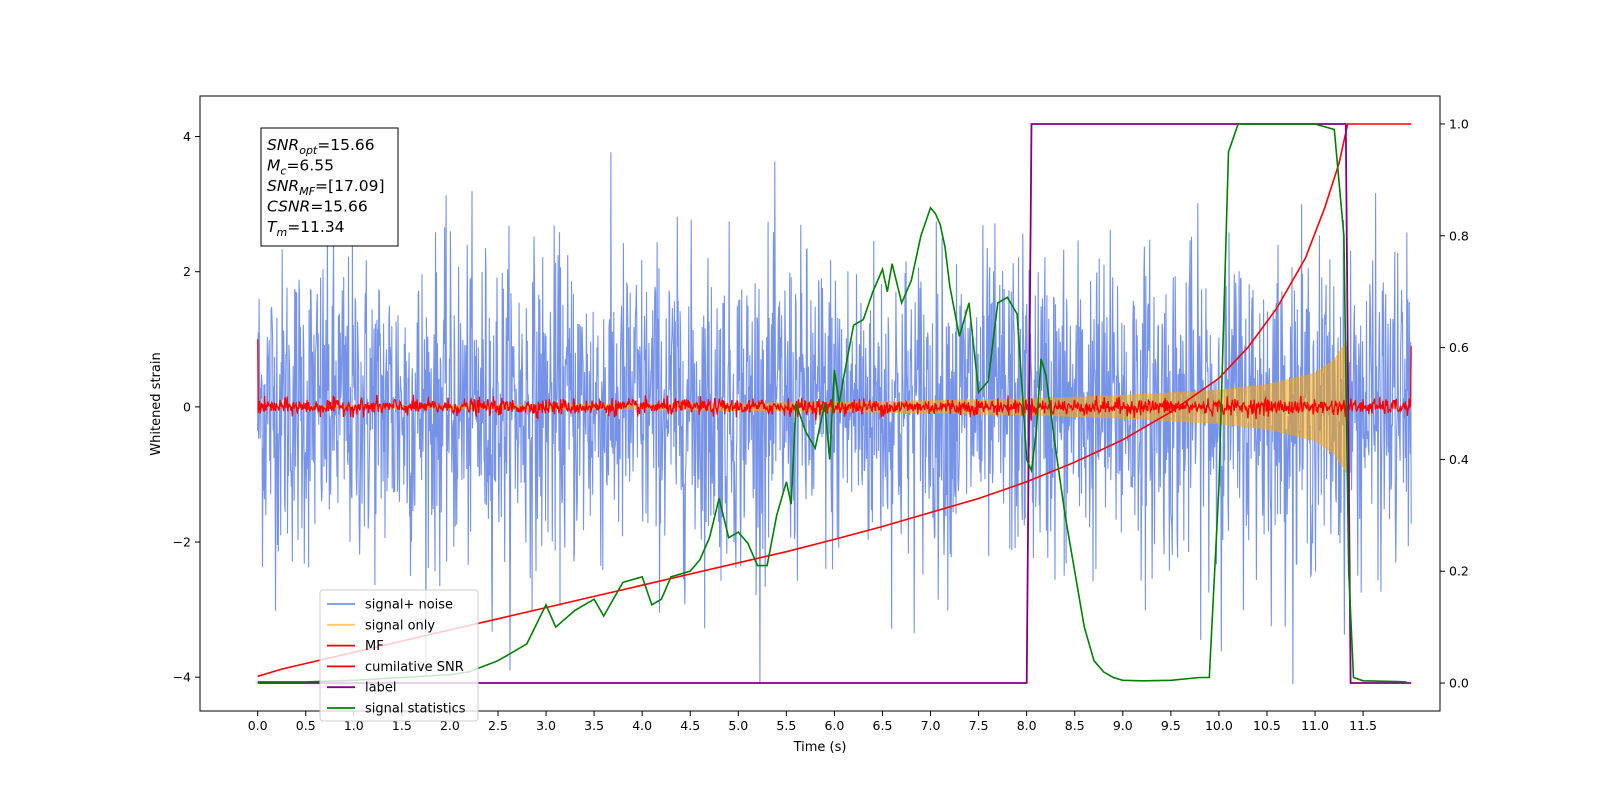 The height and width of the screenshot is (800, 1600). I want to click on y-left-tick-label: 0, so click(187, 406).